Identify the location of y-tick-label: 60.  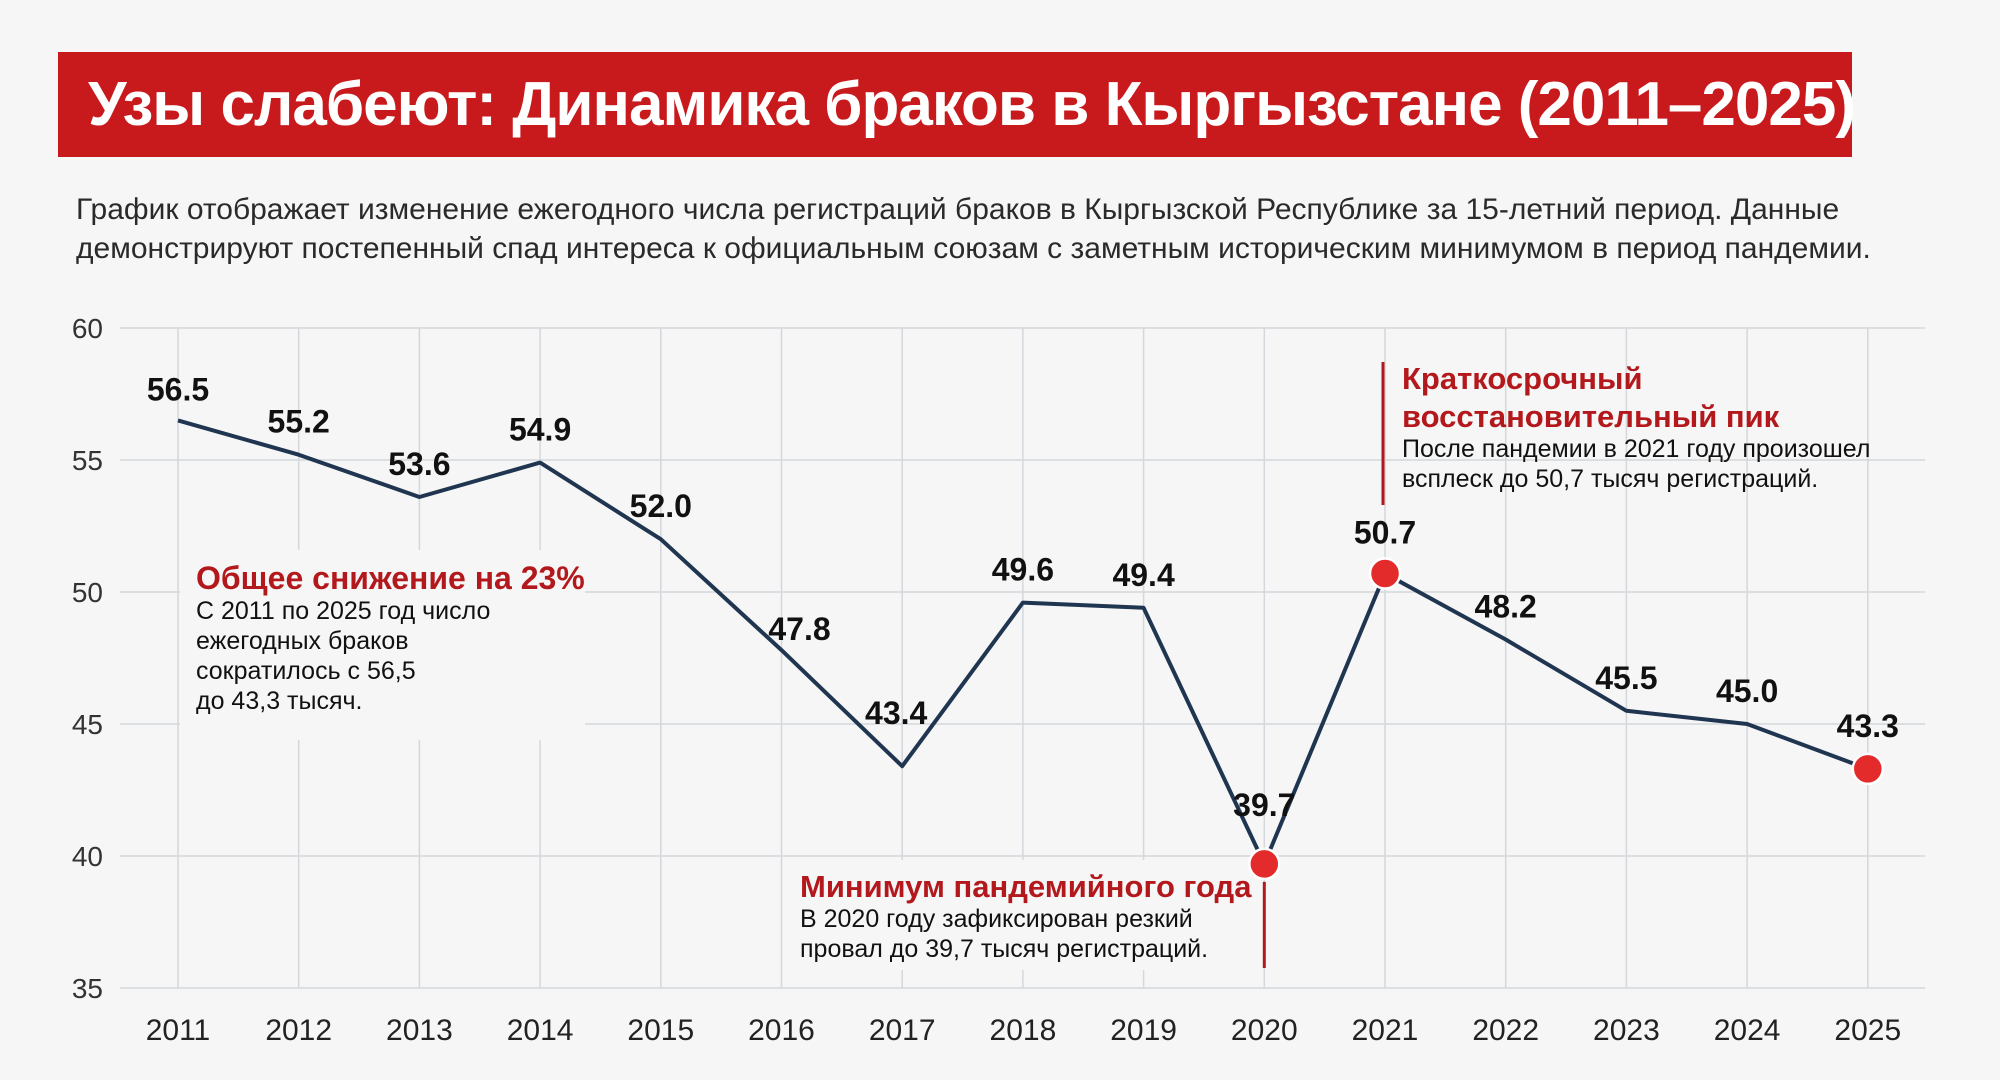
(87, 328).